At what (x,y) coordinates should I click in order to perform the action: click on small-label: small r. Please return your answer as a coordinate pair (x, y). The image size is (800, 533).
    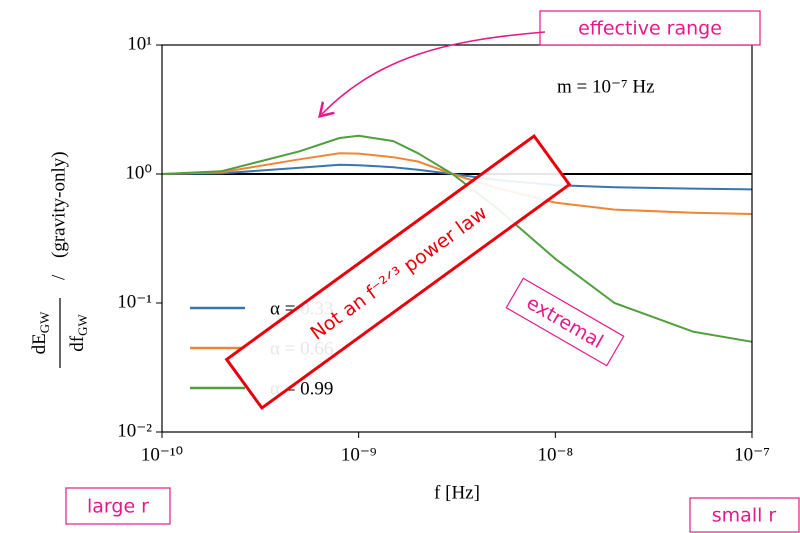
    Looking at the image, I should click on (744, 516).